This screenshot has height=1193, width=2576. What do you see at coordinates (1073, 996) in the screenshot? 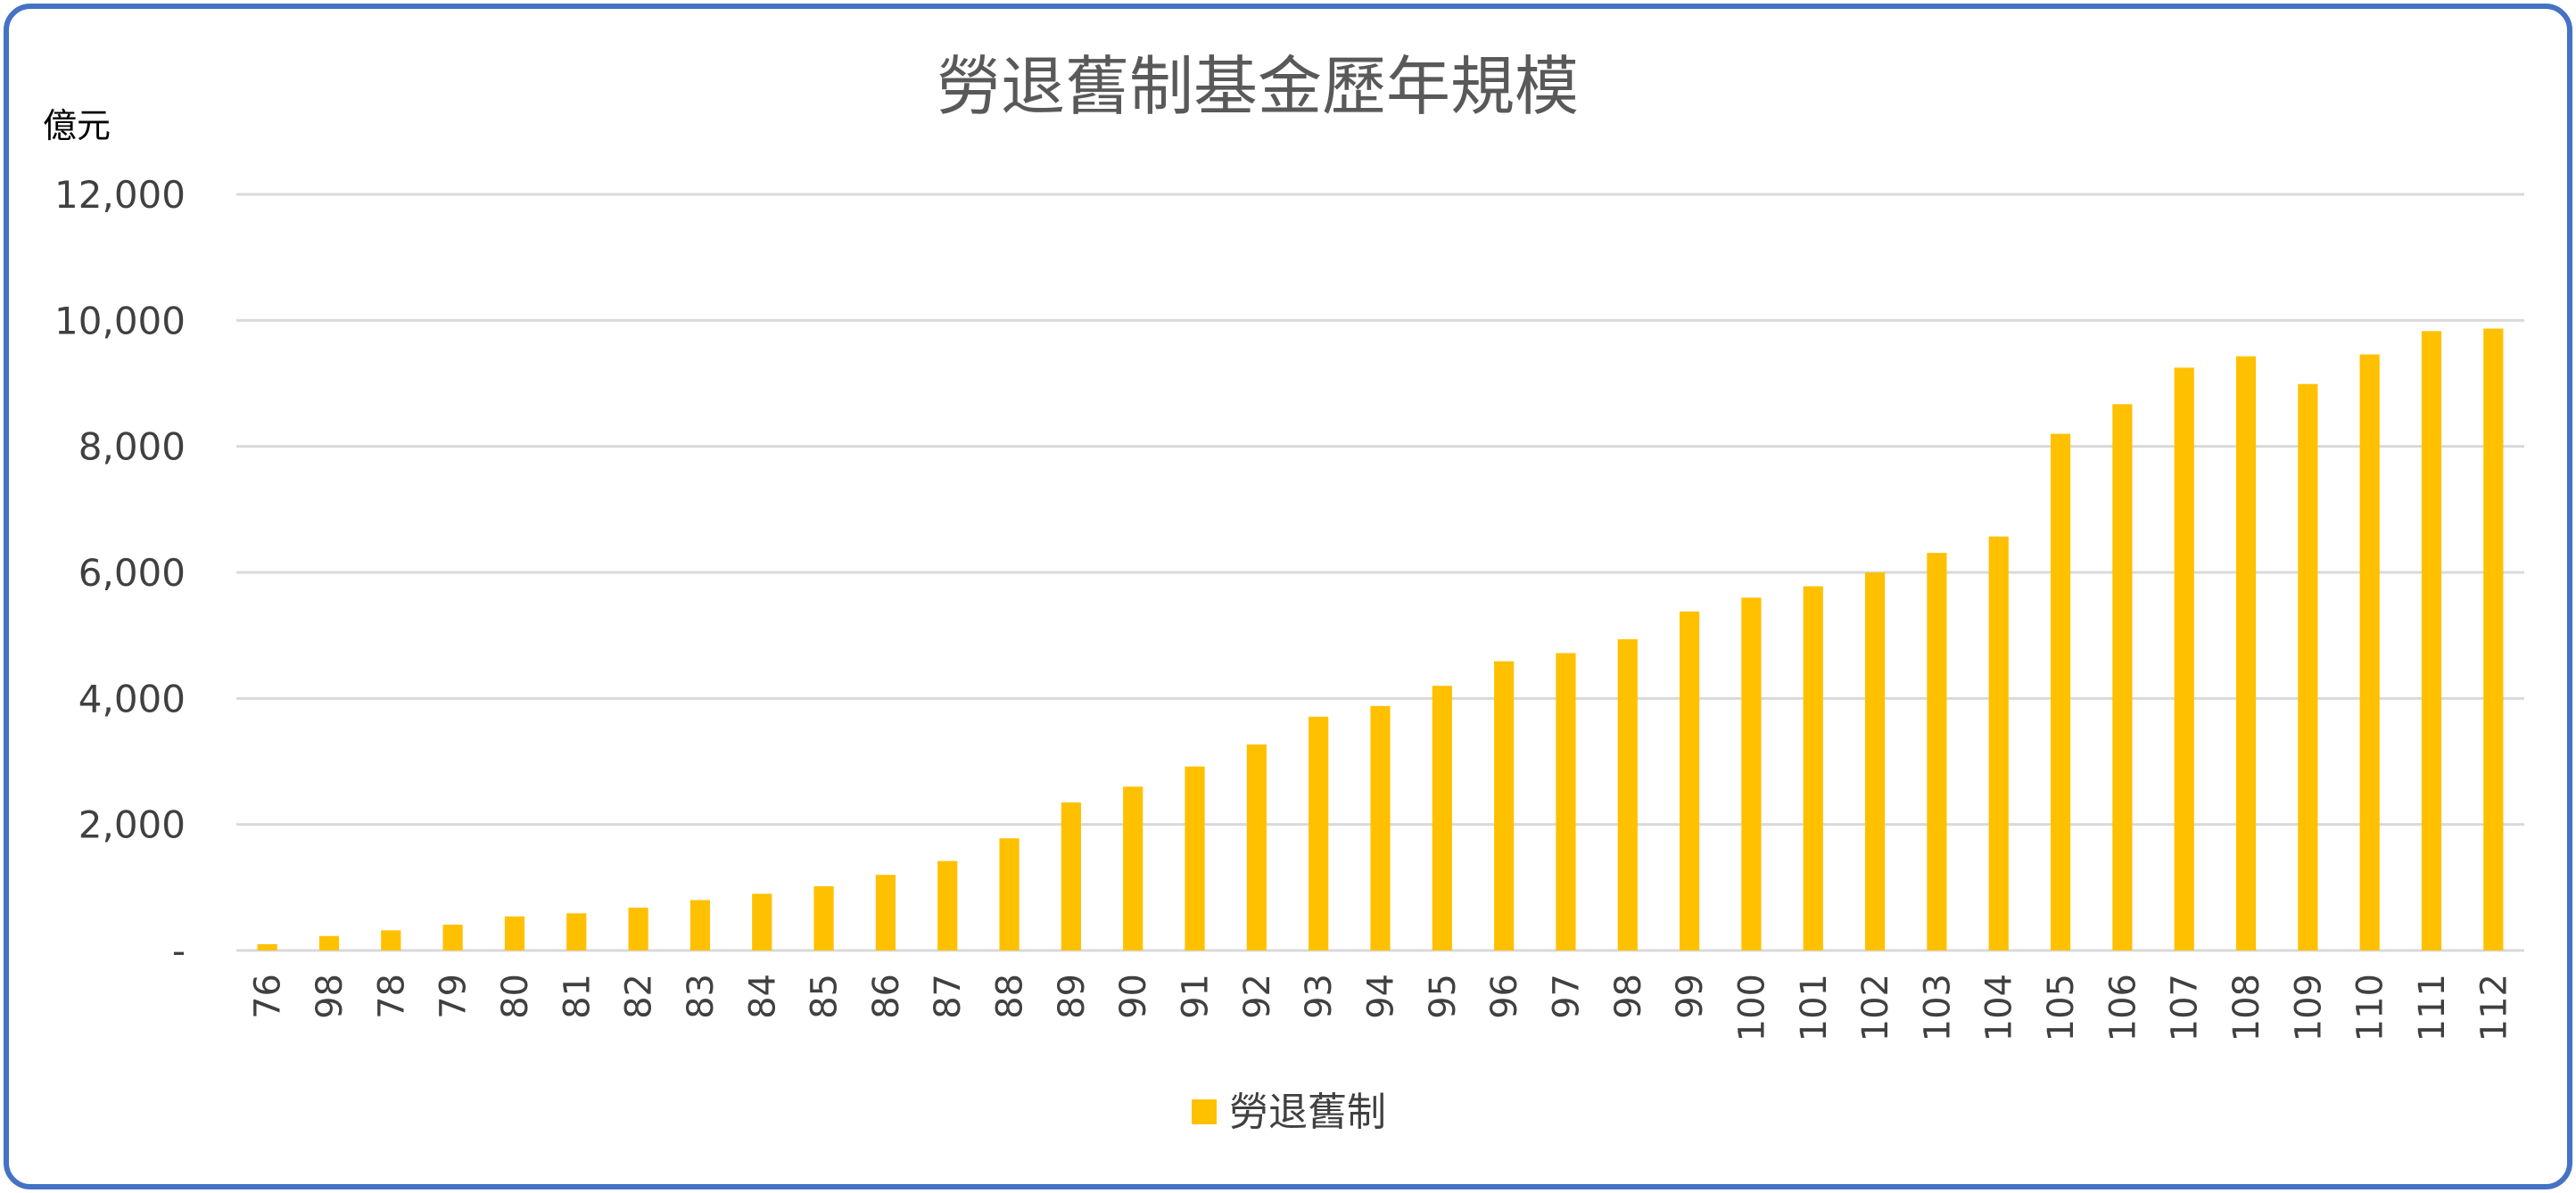
I see `x-tick-label: 89` at bounding box center [1073, 996].